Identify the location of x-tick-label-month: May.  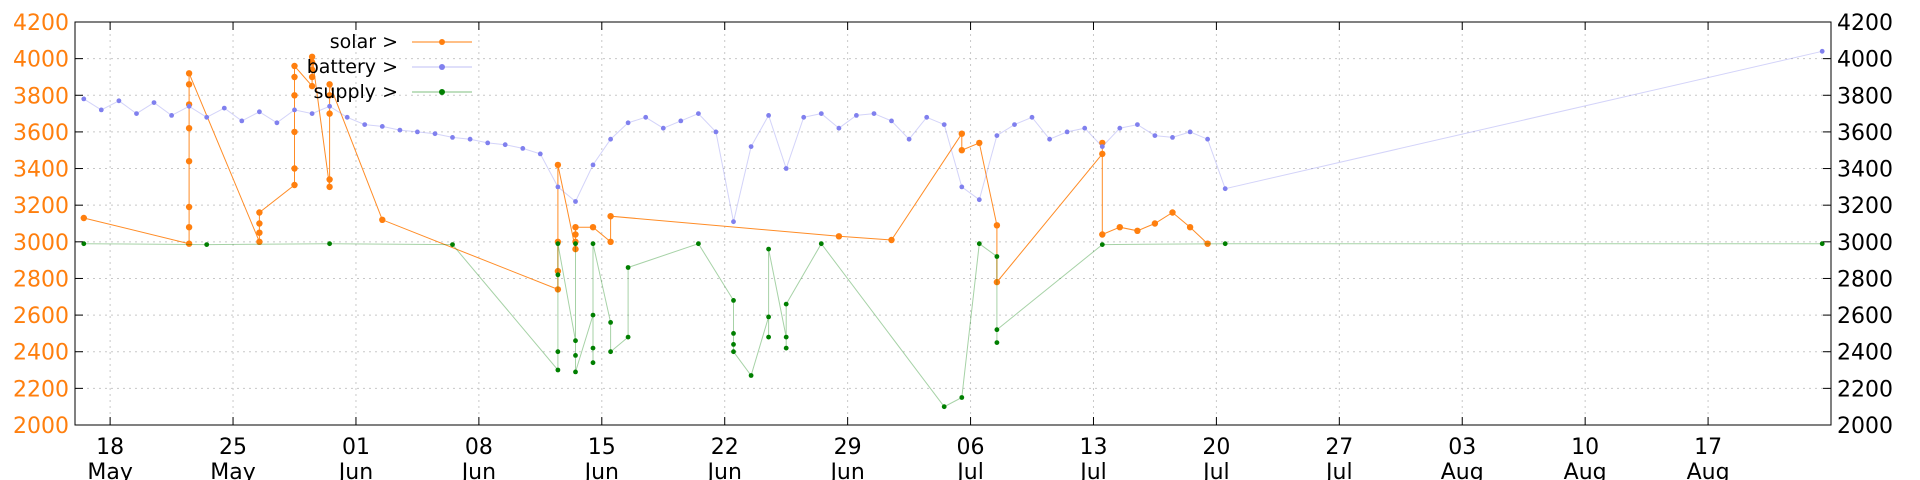
(109, 470).